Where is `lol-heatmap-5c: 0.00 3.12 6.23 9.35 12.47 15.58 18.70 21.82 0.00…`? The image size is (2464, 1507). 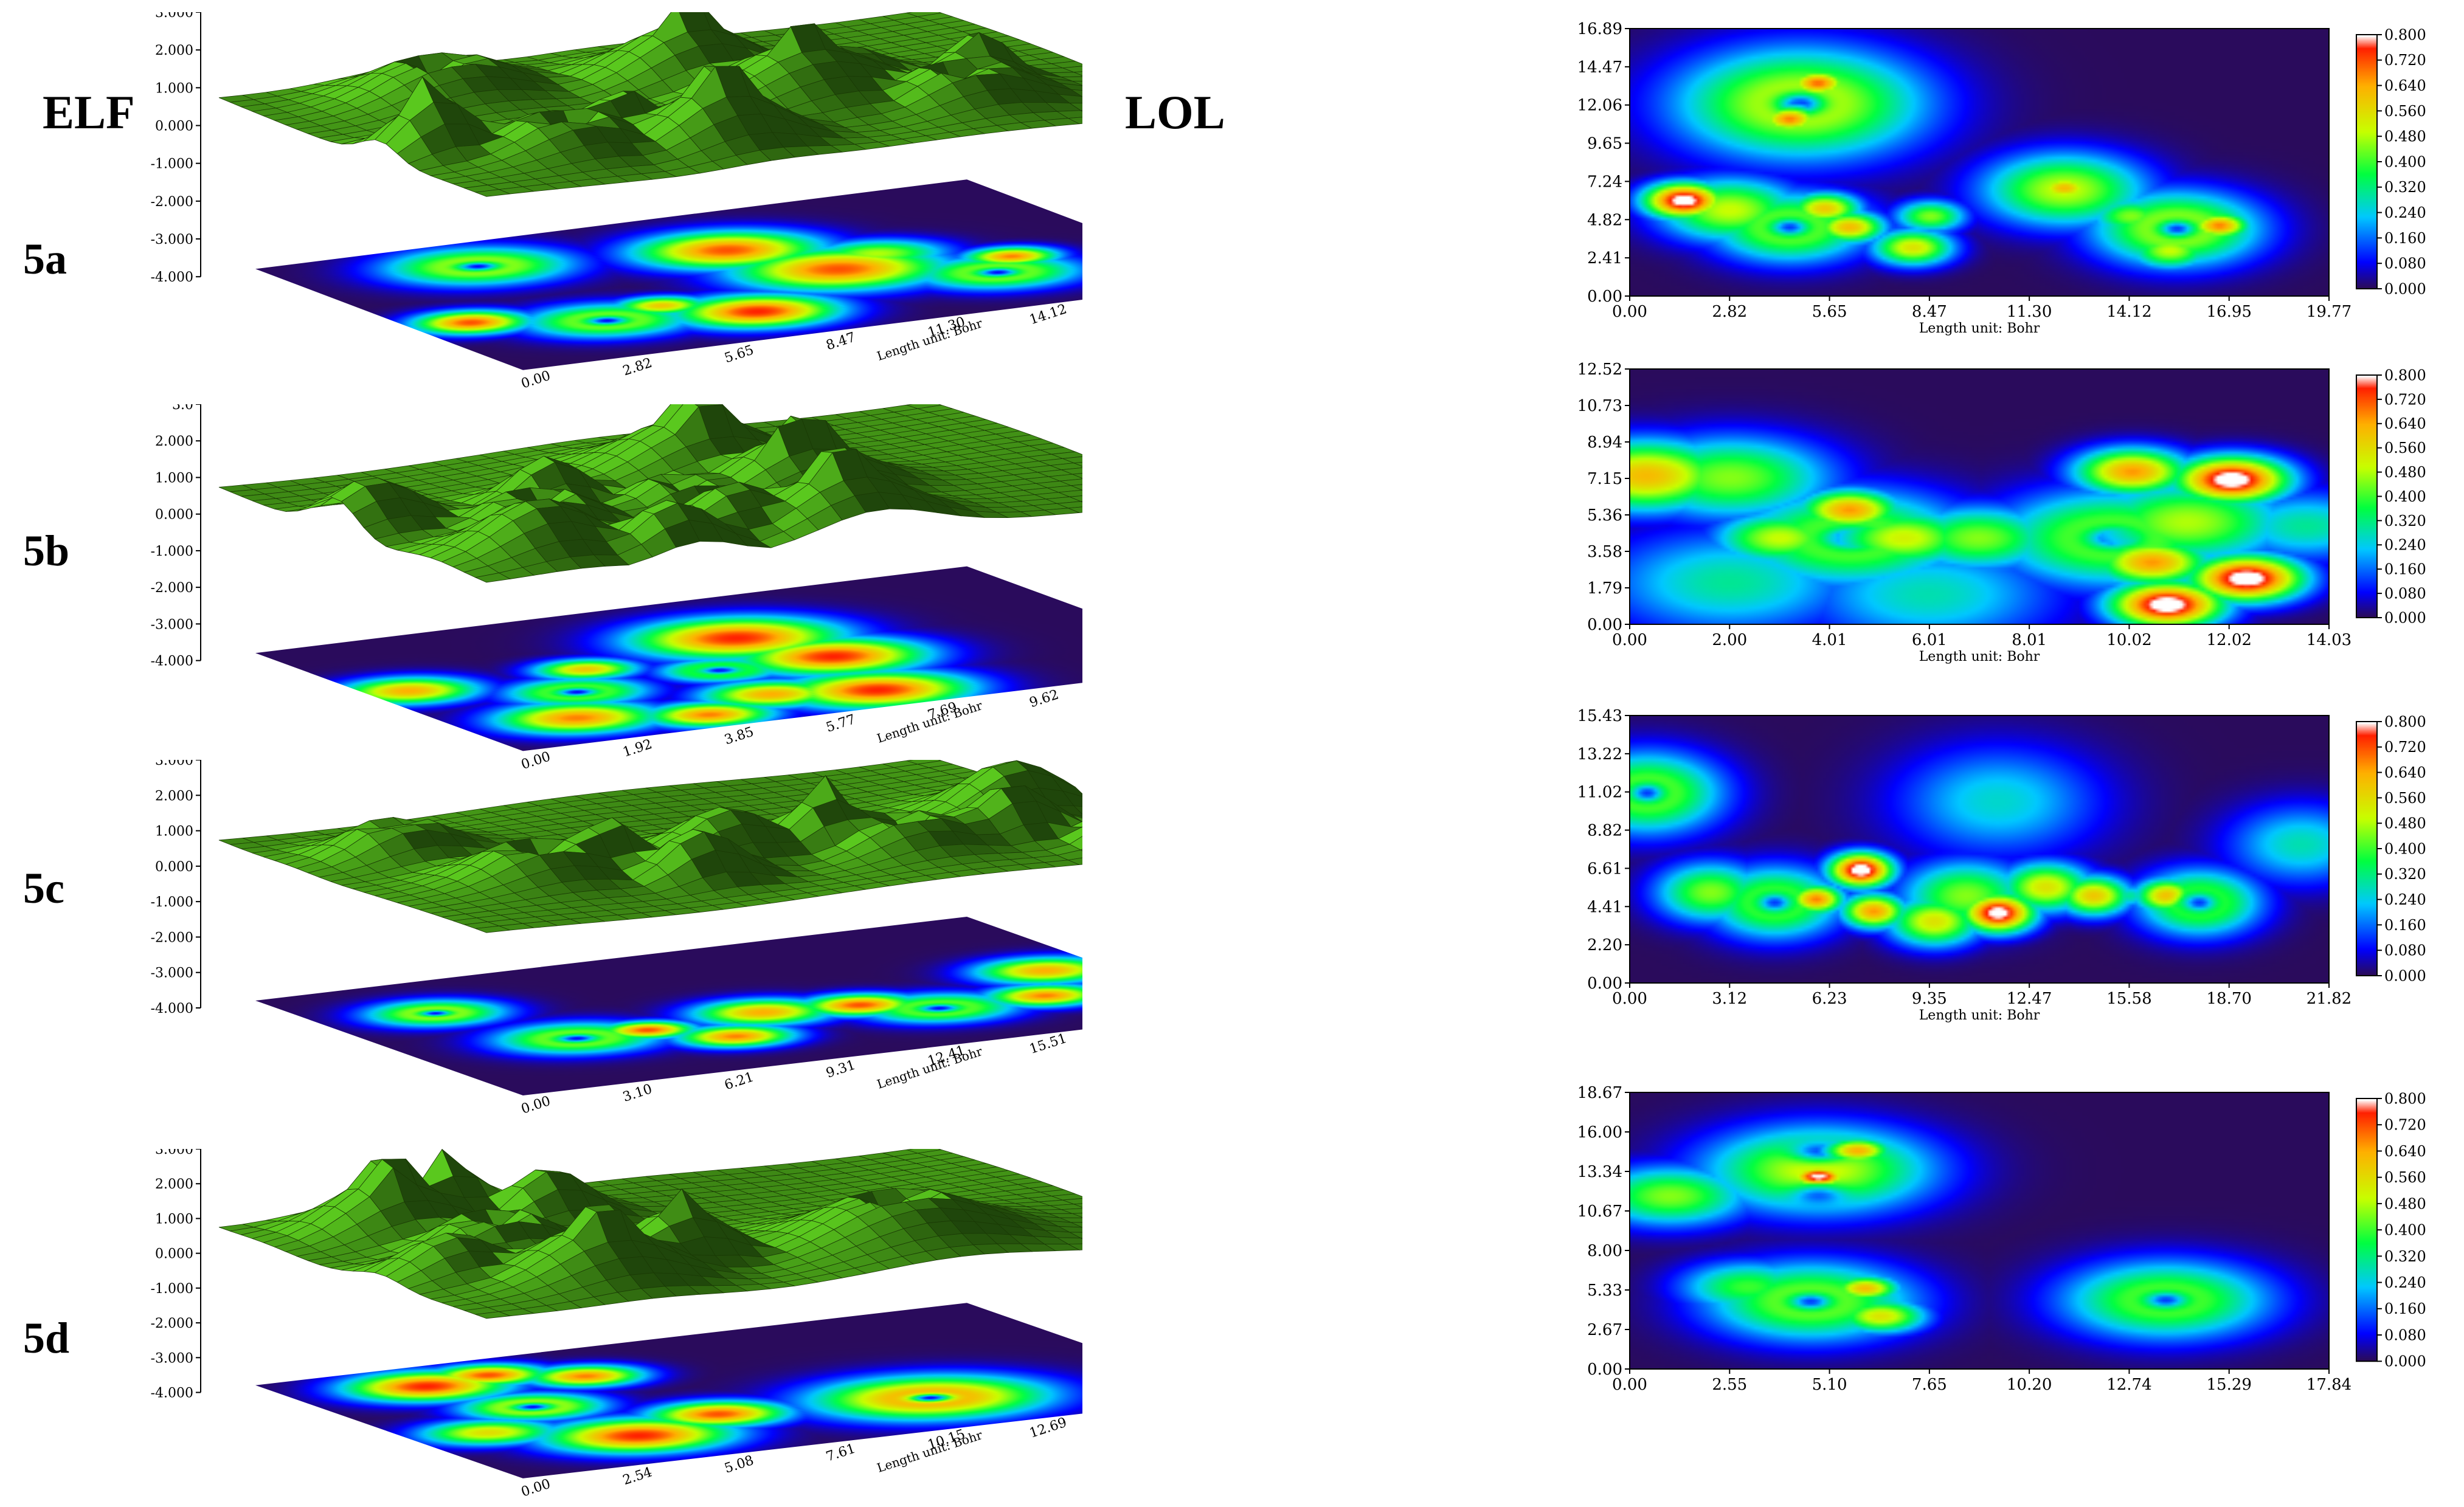 lol-heatmap-5c: 0.00 3.12 6.23 9.35 12.47 15.58 18.70 21.82 0.00… is located at coordinates (2001, 865).